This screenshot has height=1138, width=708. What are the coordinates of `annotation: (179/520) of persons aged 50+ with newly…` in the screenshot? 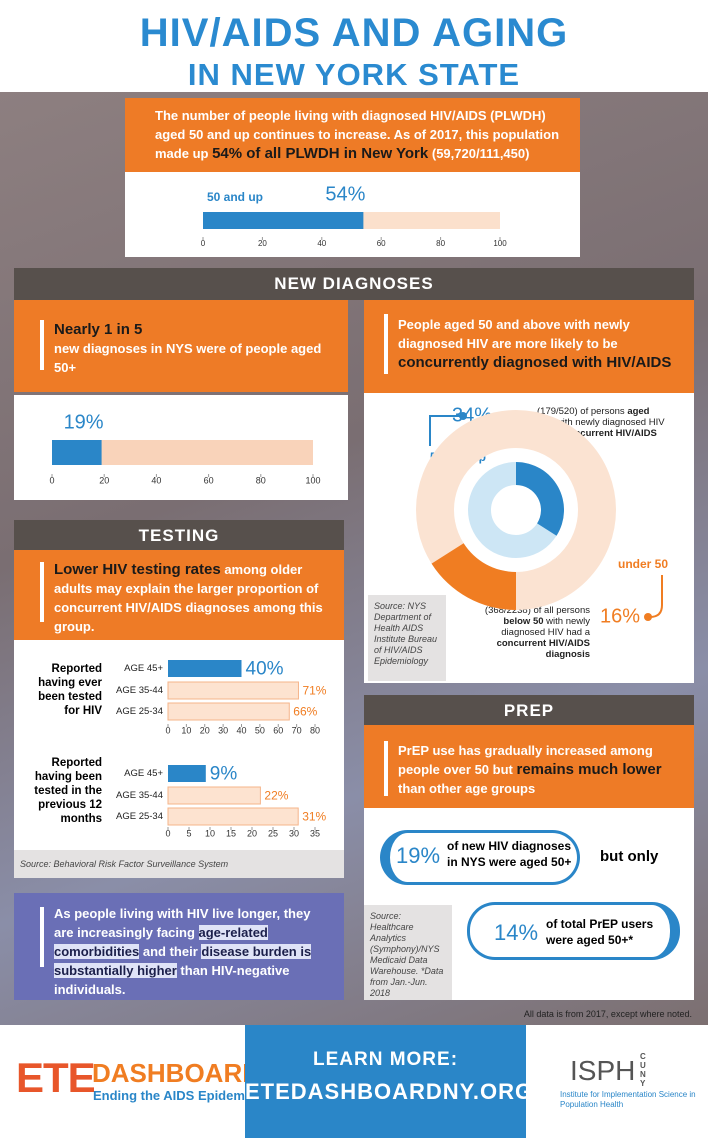 It's located at (602, 428).